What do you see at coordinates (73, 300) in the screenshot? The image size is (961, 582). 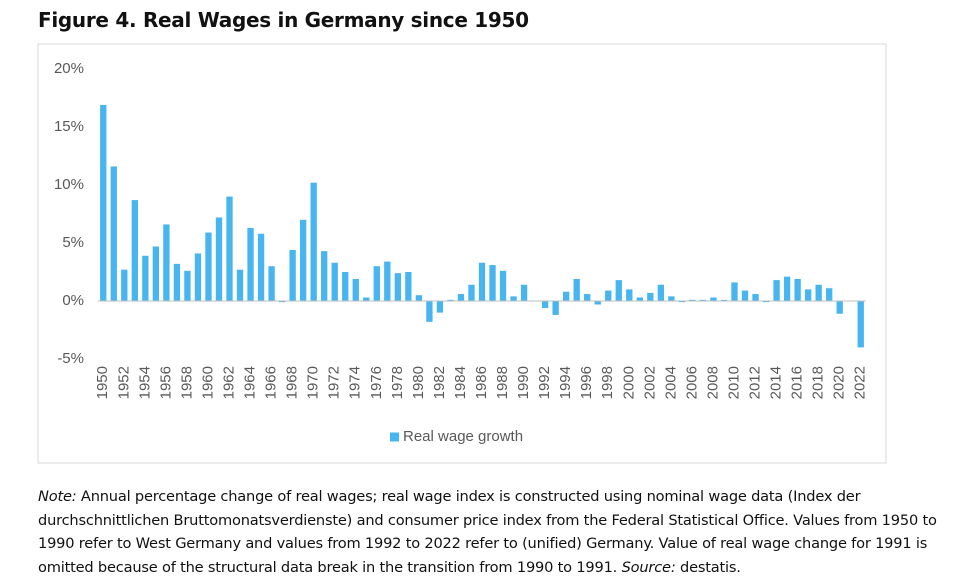 I see `y-tick-label: 0%` at bounding box center [73, 300].